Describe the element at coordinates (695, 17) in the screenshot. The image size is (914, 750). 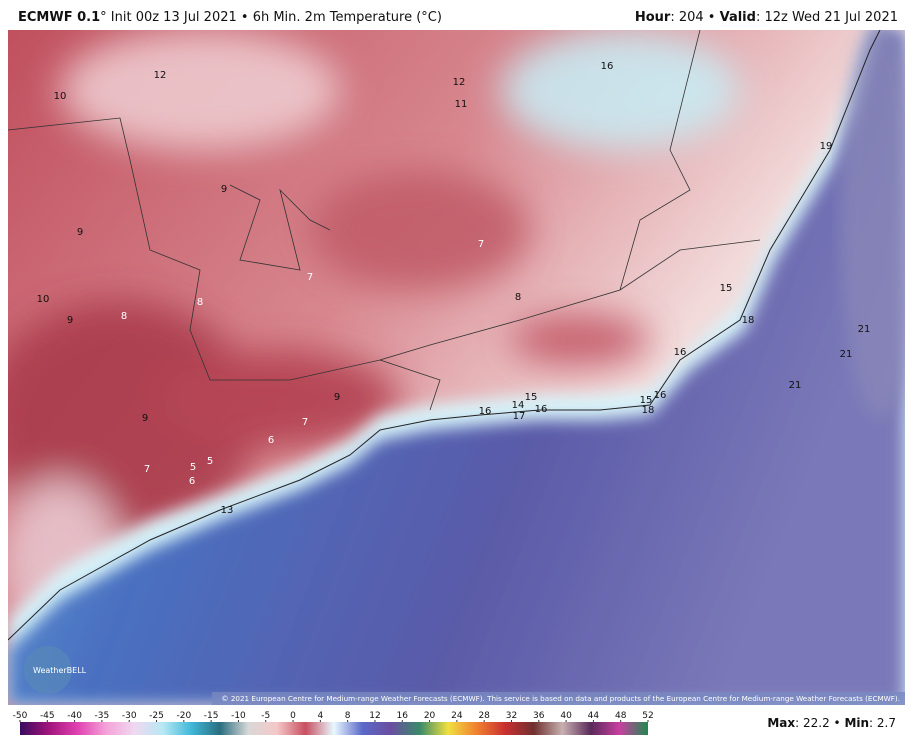
I see `hour: : 204 •` at that location.